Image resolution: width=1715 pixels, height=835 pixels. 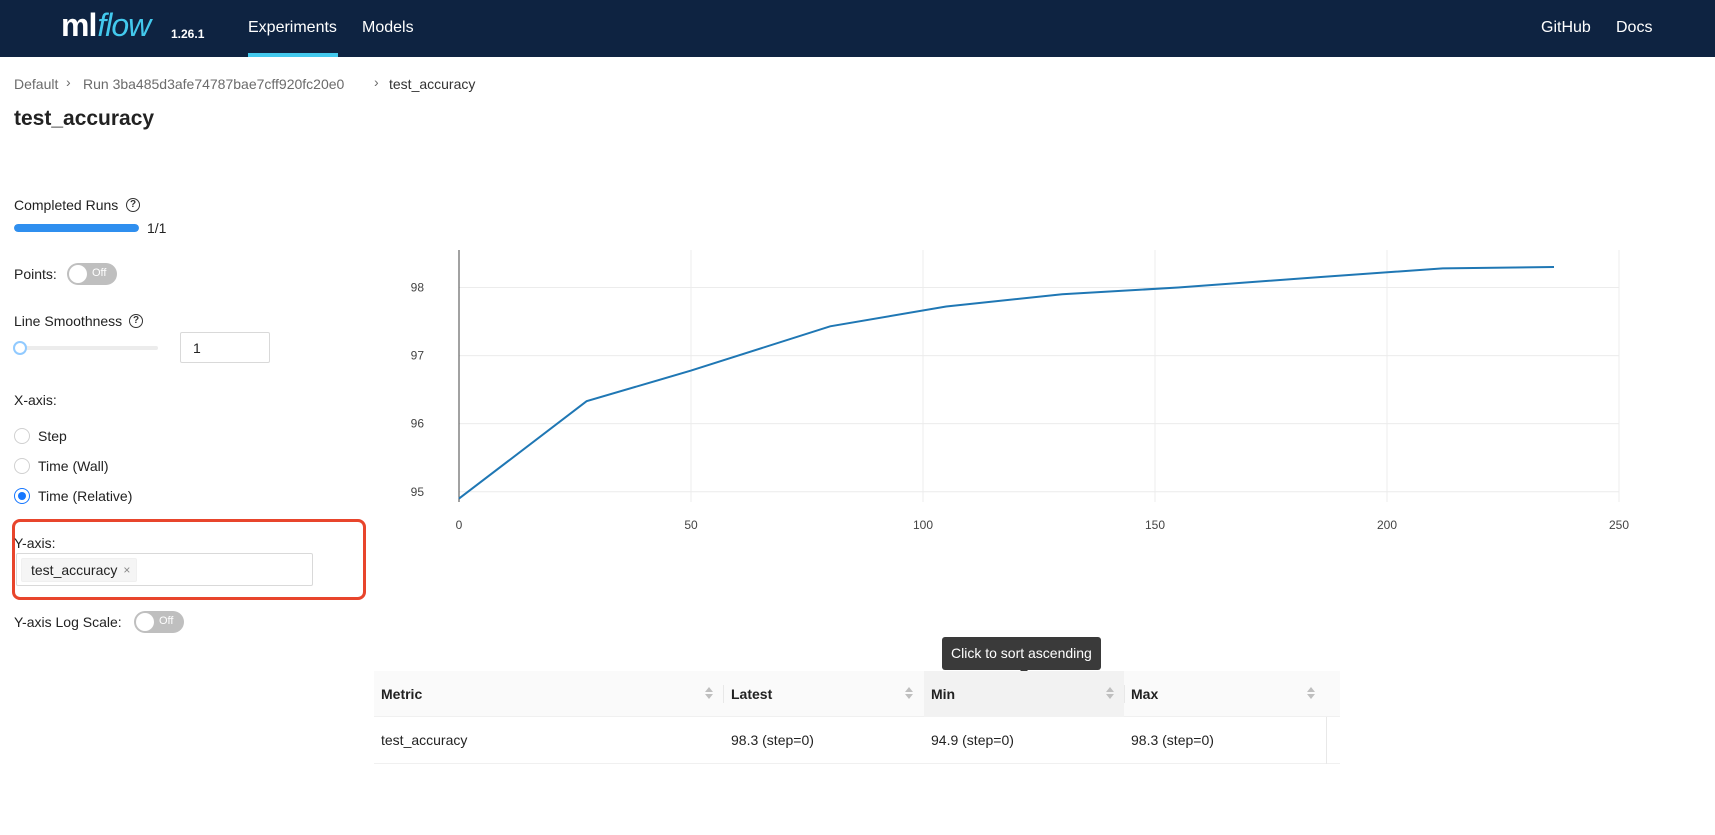 I want to click on y-axis-highlight, so click(x=189, y=559).